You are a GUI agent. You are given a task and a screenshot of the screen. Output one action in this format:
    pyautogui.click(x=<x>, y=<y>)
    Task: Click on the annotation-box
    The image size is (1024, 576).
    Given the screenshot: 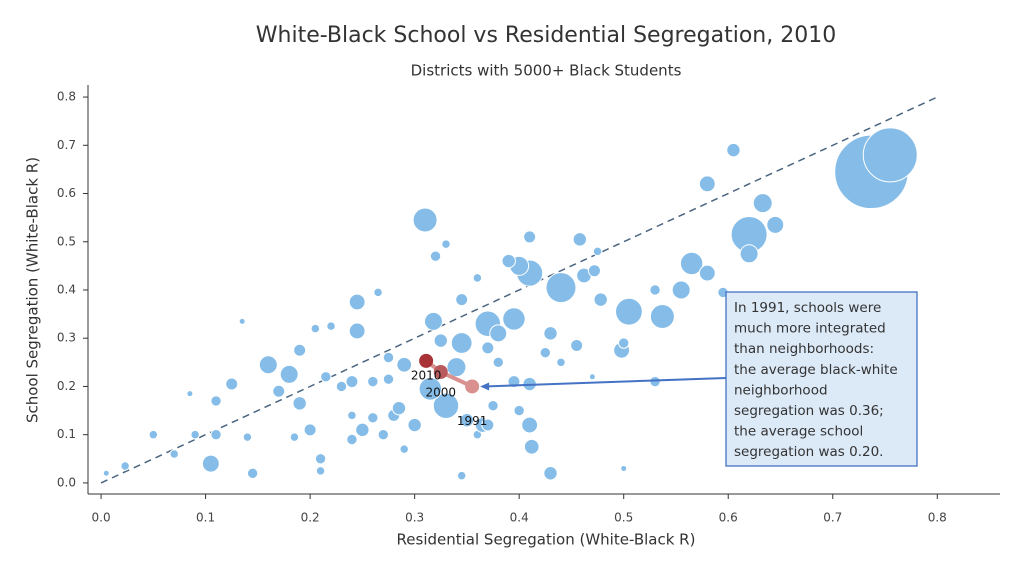 What is the action you would take?
    pyautogui.click(x=821, y=379)
    